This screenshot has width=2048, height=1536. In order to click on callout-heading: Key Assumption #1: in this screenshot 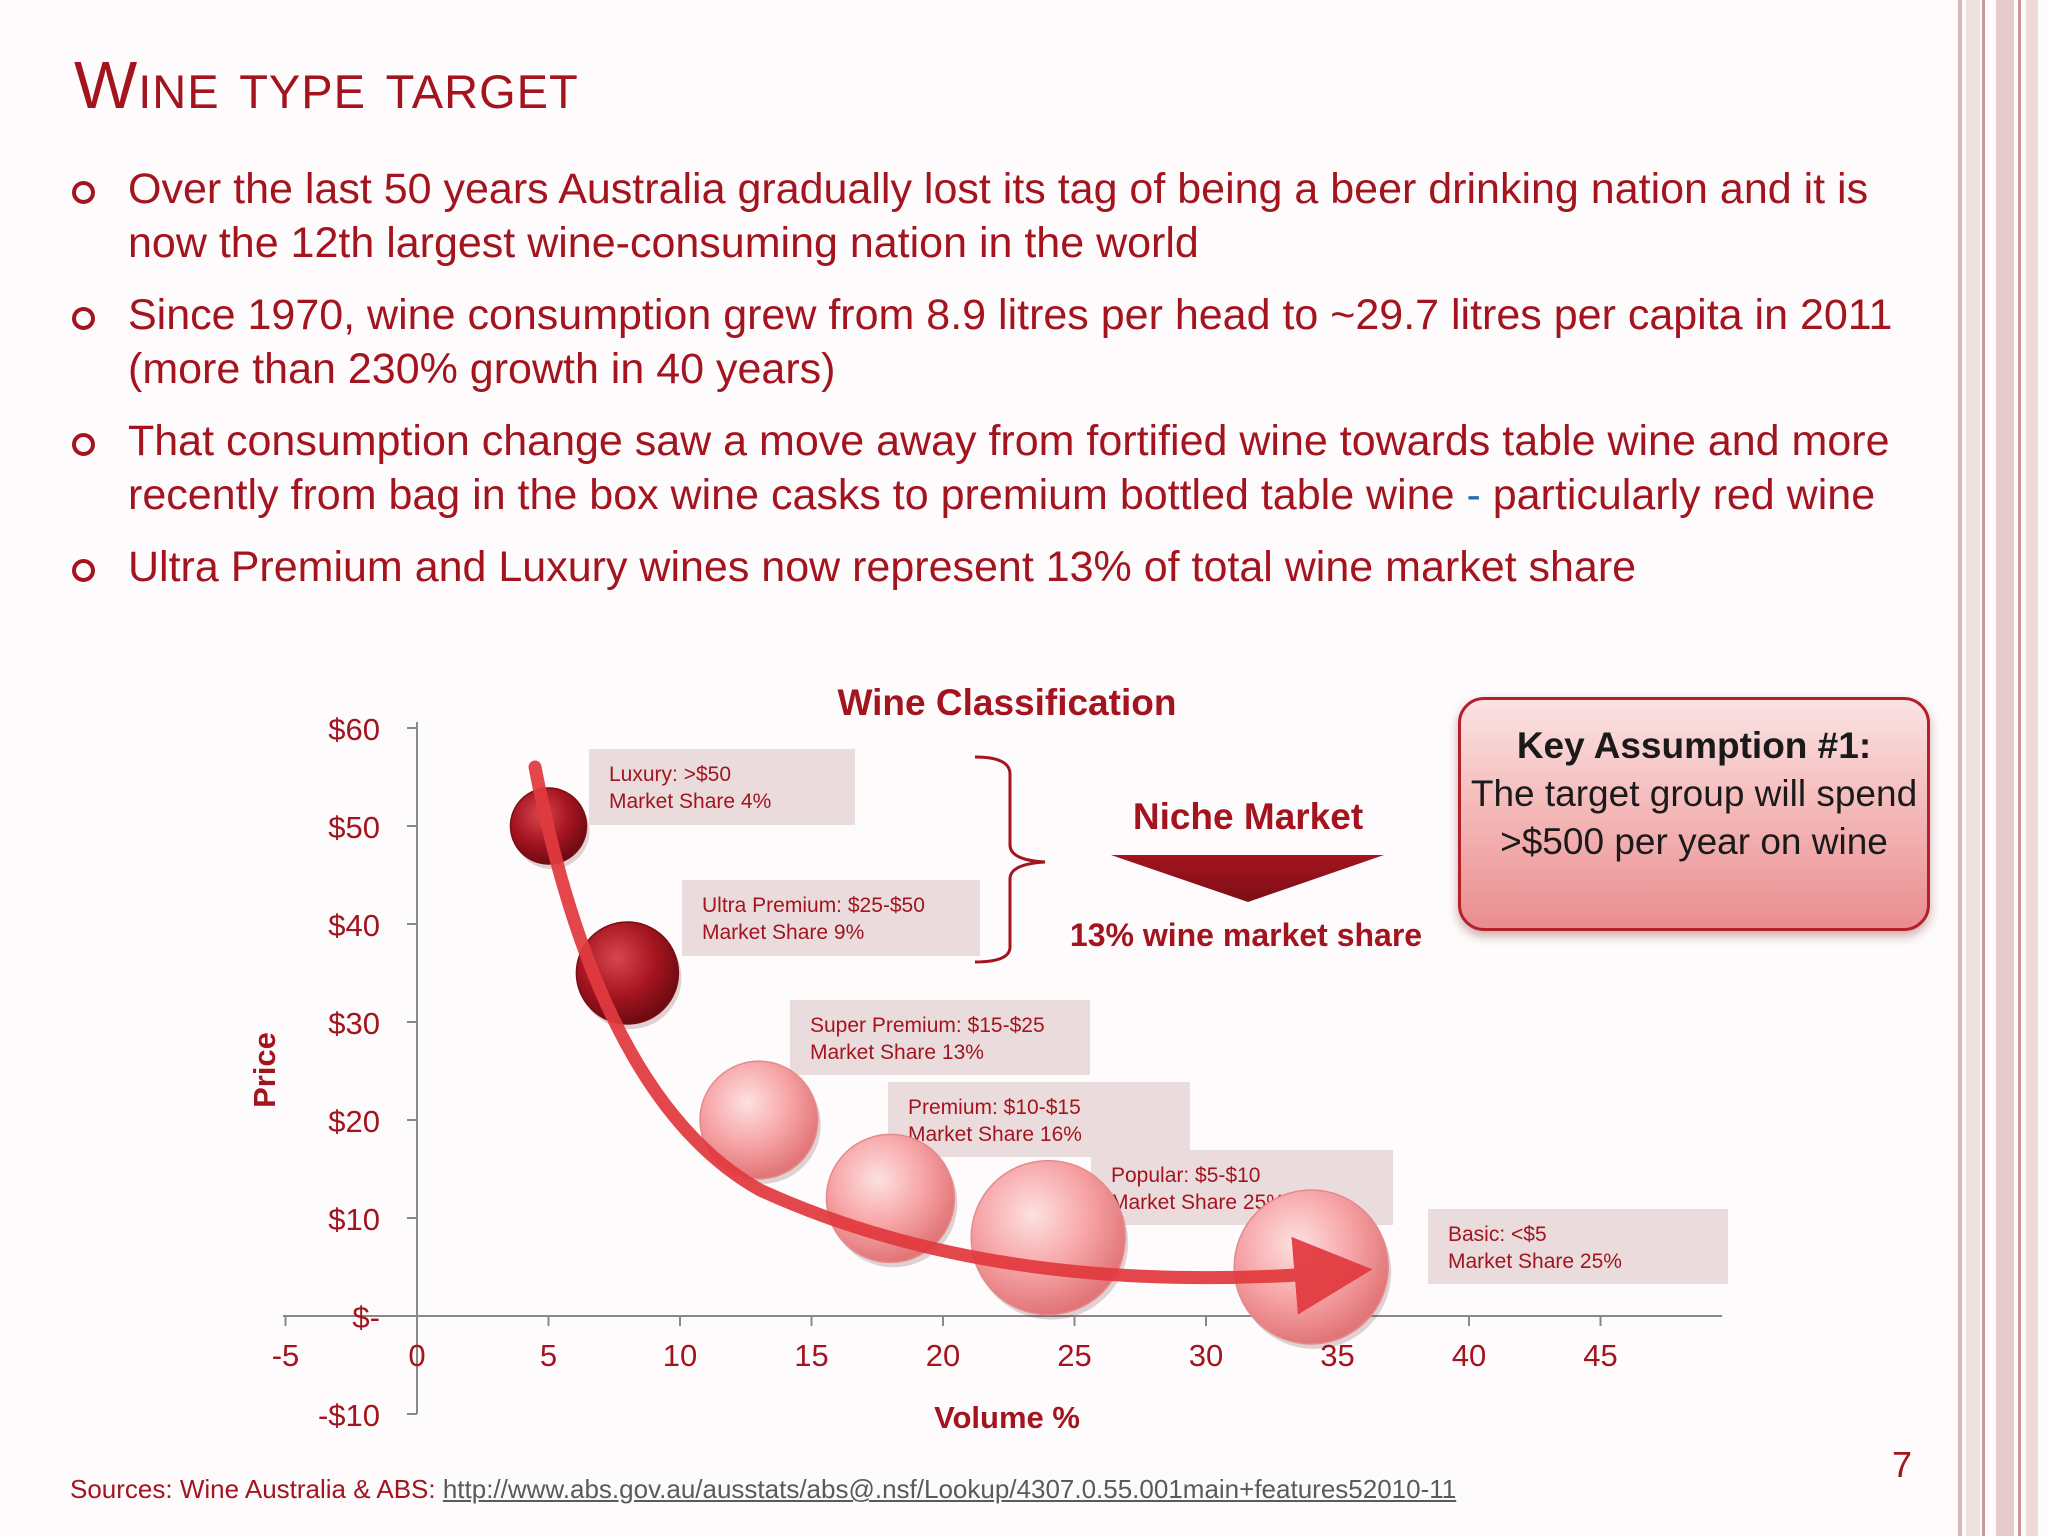, I will do `click(1694, 745)`.